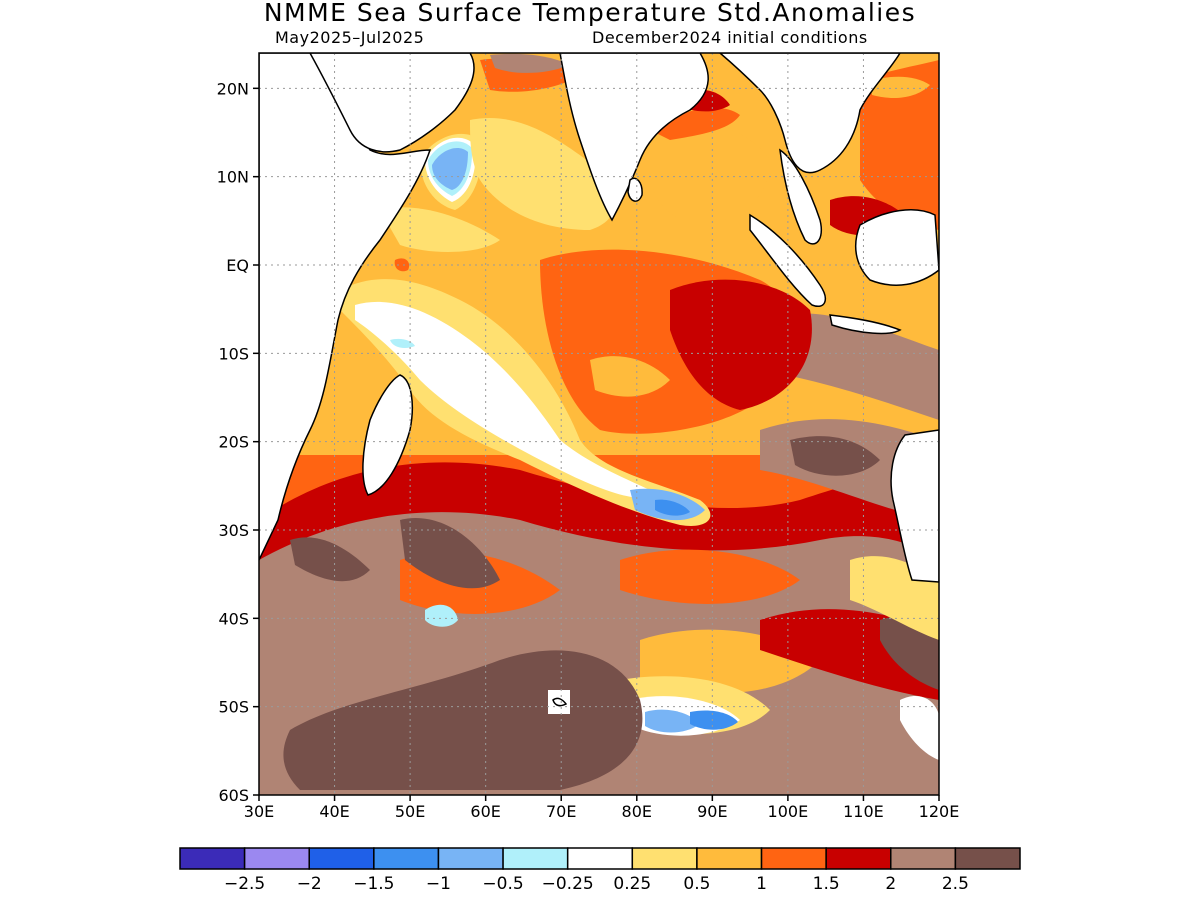 Image resolution: width=1200 pixels, height=900 pixels. What do you see at coordinates (237, 265) in the screenshot?
I see `lat-tick-label: EQ` at bounding box center [237, 265].